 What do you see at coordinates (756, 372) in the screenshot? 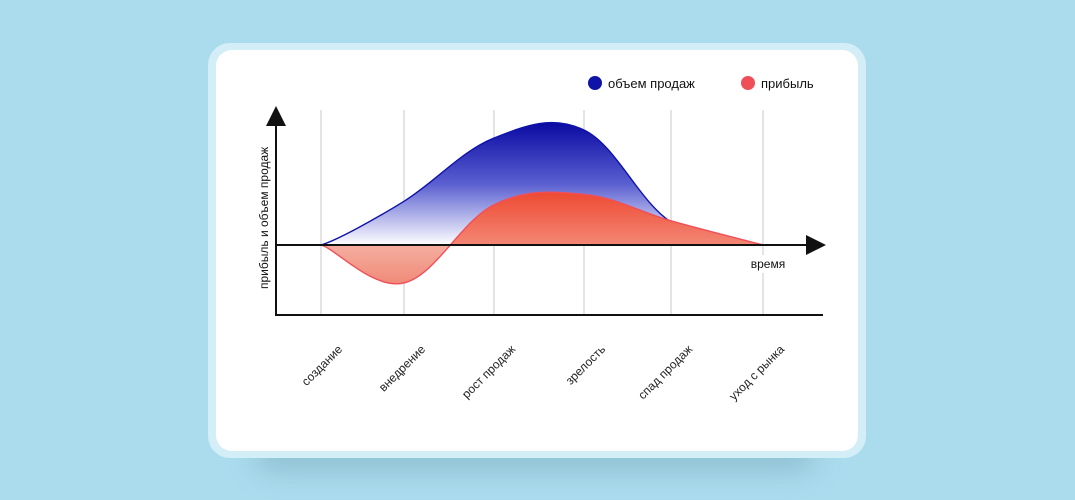
I see `x-tick-label-5: уход с рынка` at bounding box center [756, 372].